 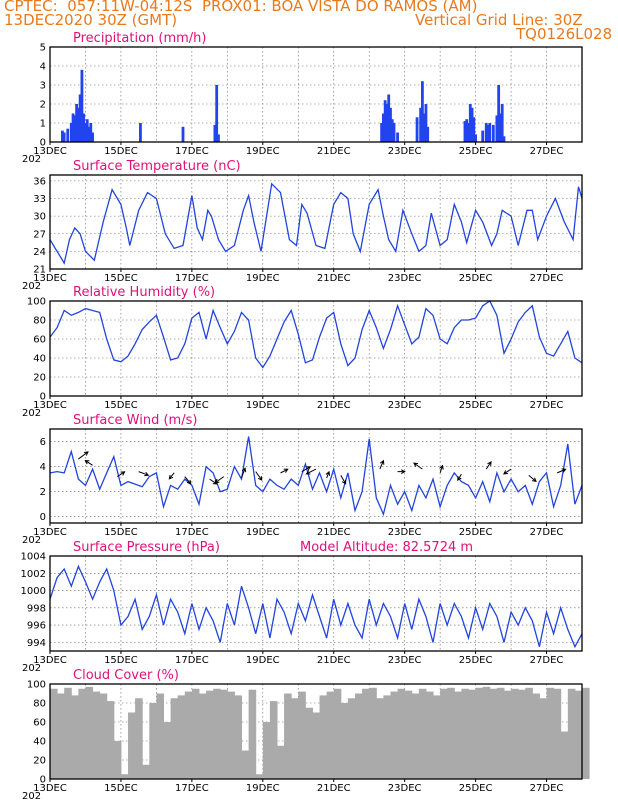 I want to click on temperature-year-stub: 202, so click(x=31, y=286).